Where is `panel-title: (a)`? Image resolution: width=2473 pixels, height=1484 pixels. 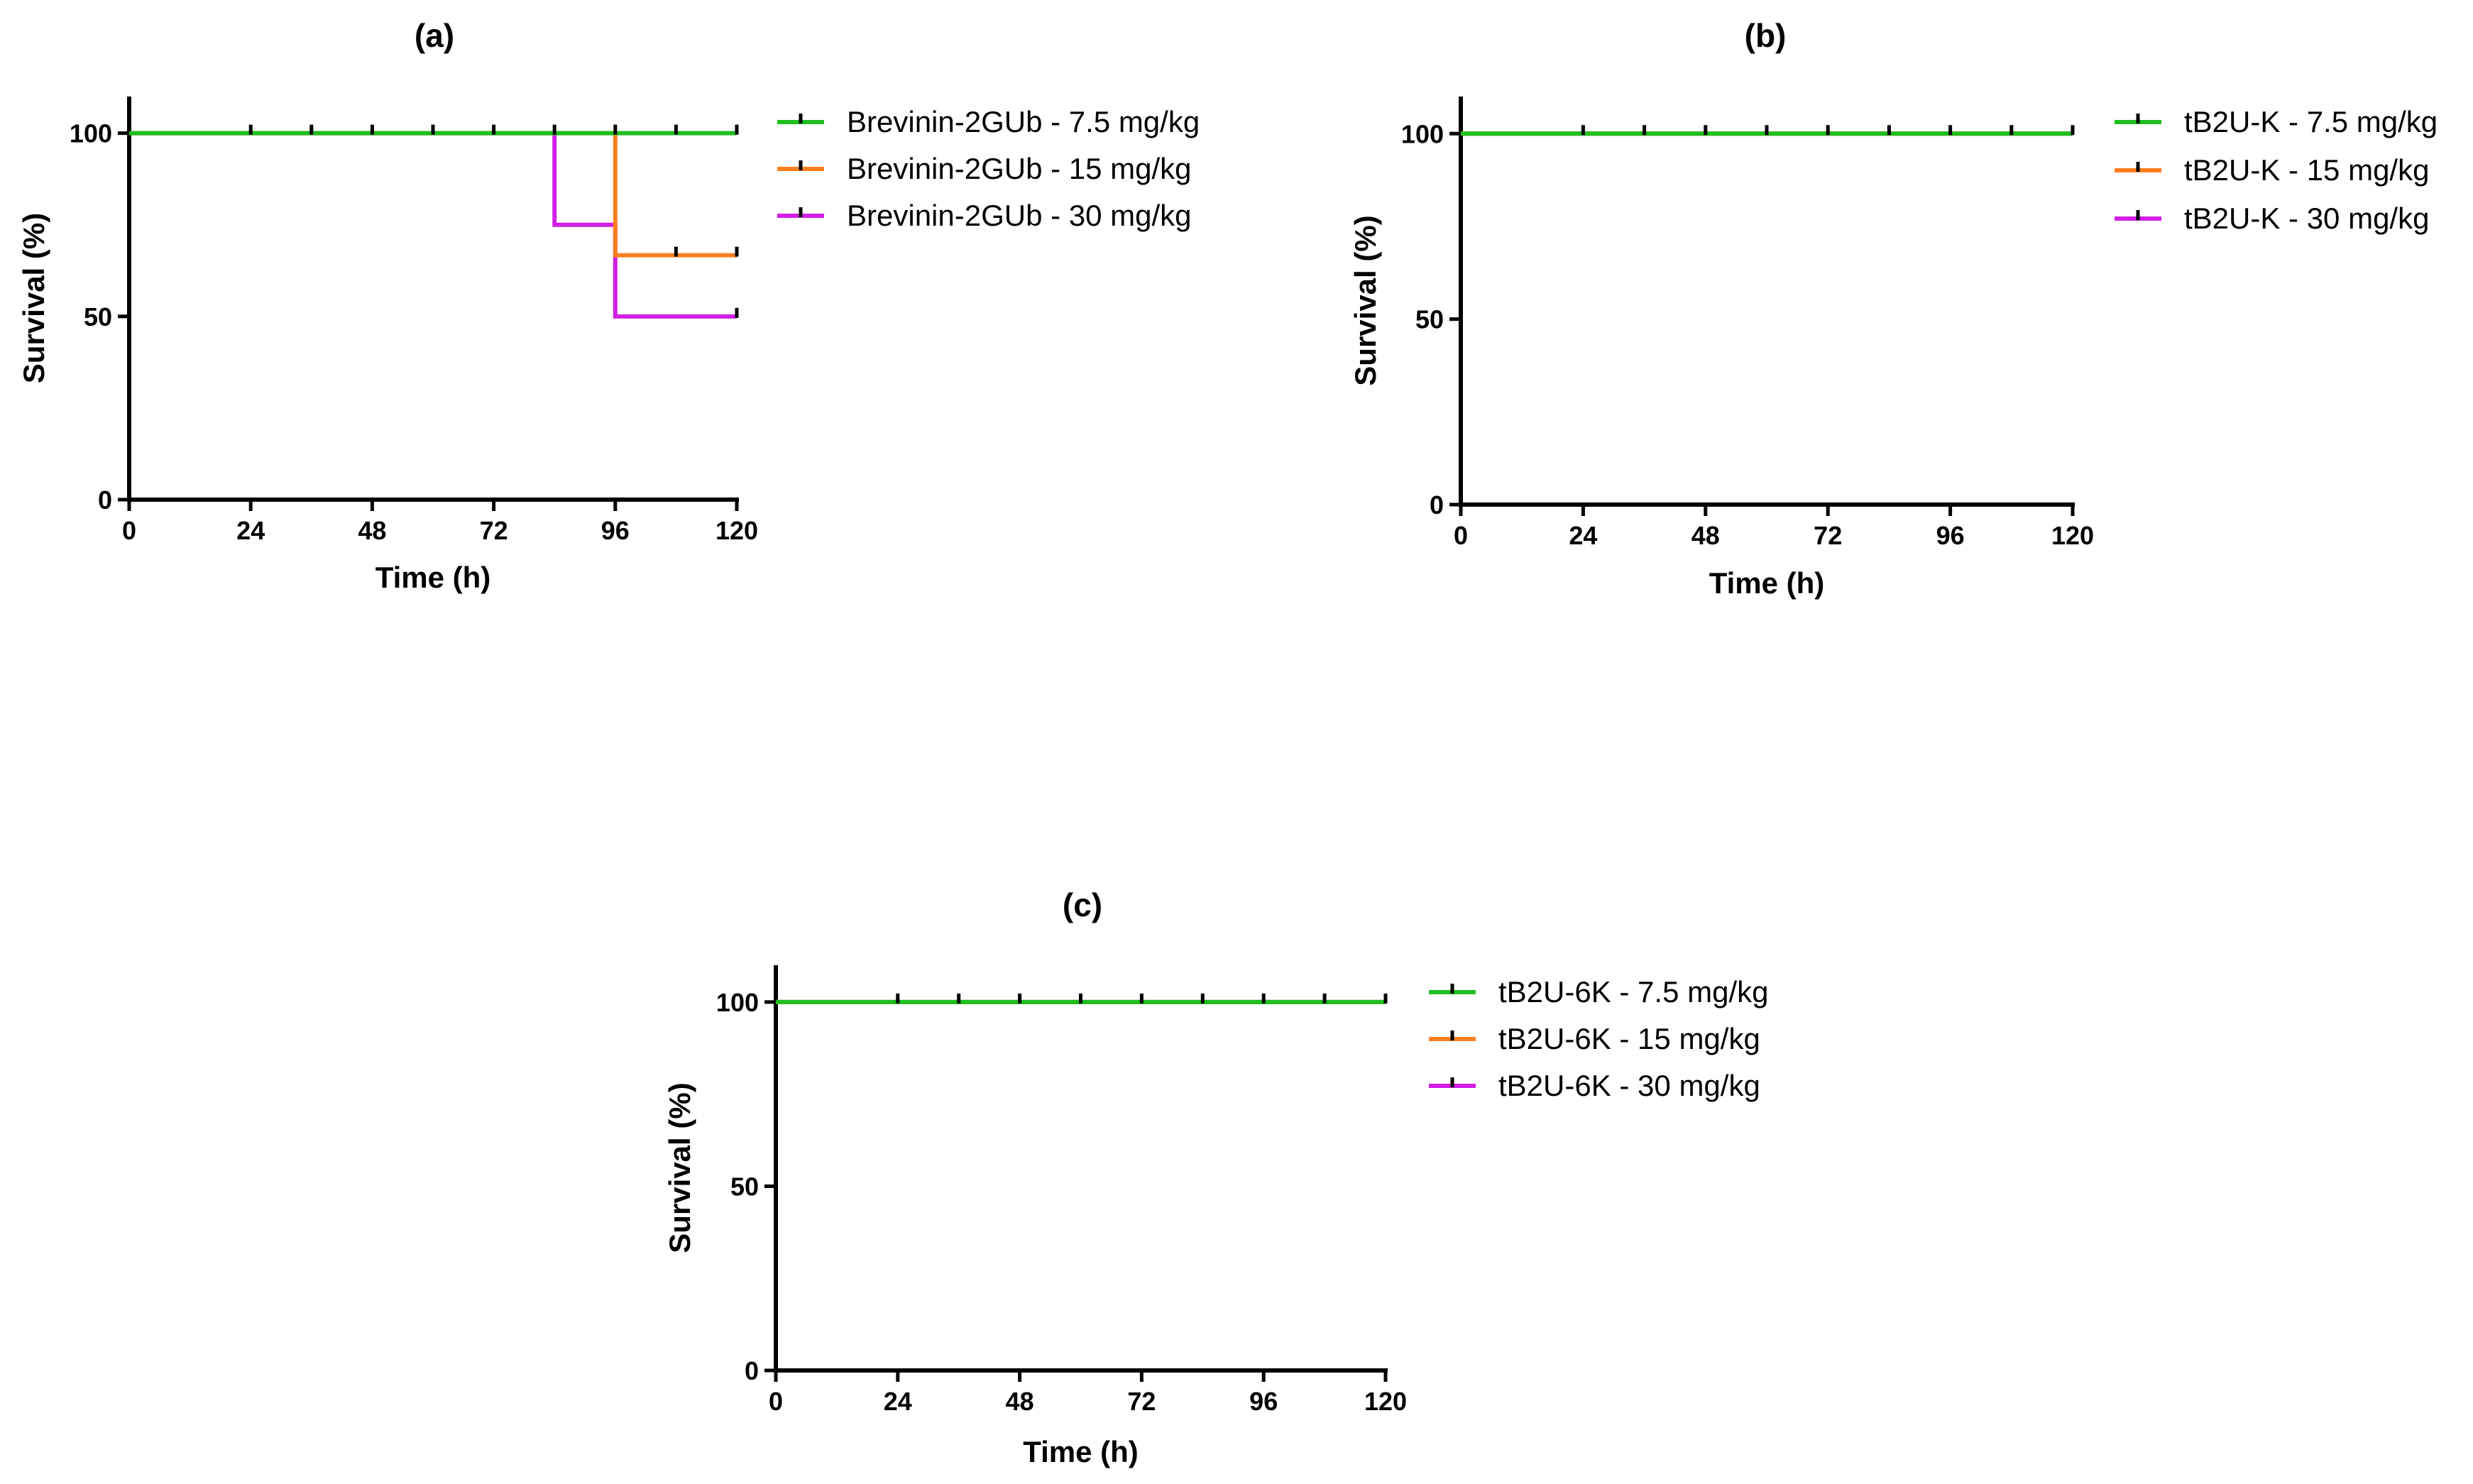 panel-title: (a) is located at coordinates (434, 35).